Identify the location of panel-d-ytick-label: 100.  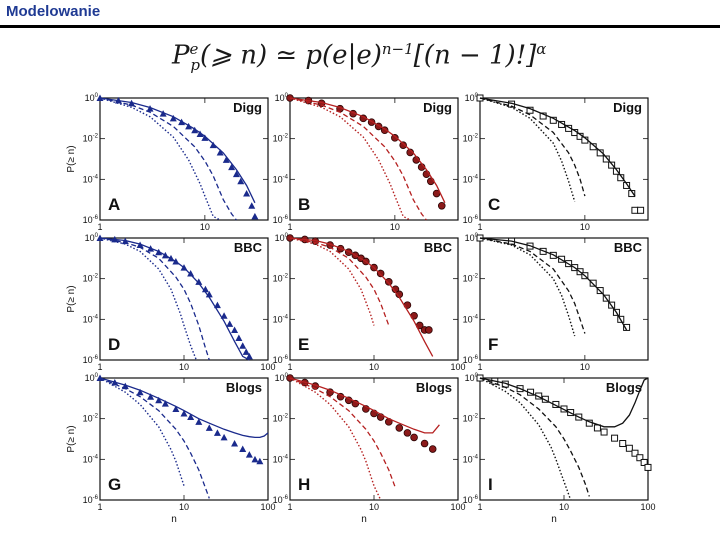
(92, 238).